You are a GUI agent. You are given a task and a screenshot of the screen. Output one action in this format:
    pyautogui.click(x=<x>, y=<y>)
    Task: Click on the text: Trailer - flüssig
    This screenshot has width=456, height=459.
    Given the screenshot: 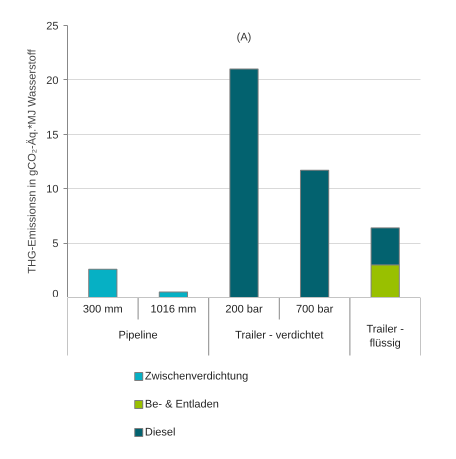 What is the action you would take?
    pyautogui.click(x=385, y=337)
    